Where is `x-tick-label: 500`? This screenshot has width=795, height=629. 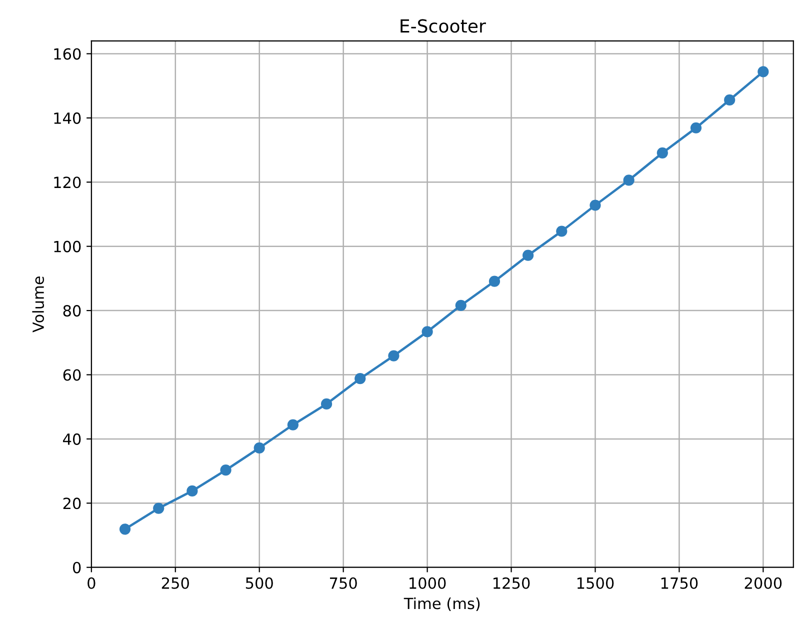
x-tick-label: 500 is located at coordinates (259, 583).